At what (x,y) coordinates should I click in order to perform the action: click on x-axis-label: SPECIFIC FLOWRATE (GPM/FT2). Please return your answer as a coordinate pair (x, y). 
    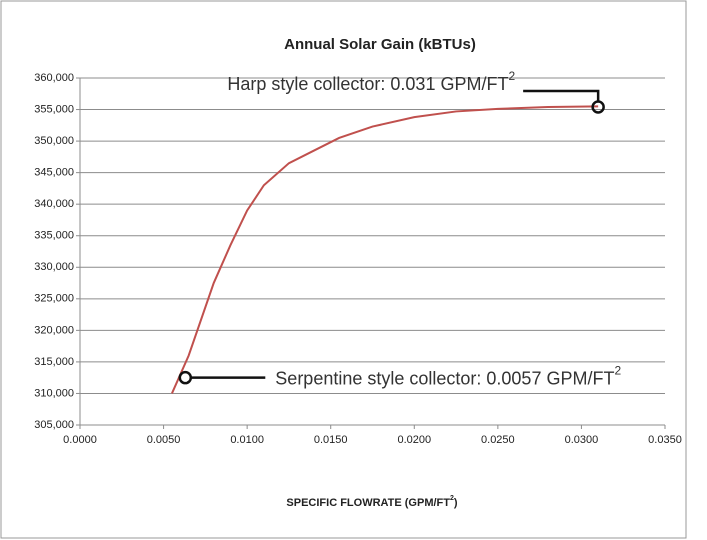
    Looking at the image, I should click on (371, 502).